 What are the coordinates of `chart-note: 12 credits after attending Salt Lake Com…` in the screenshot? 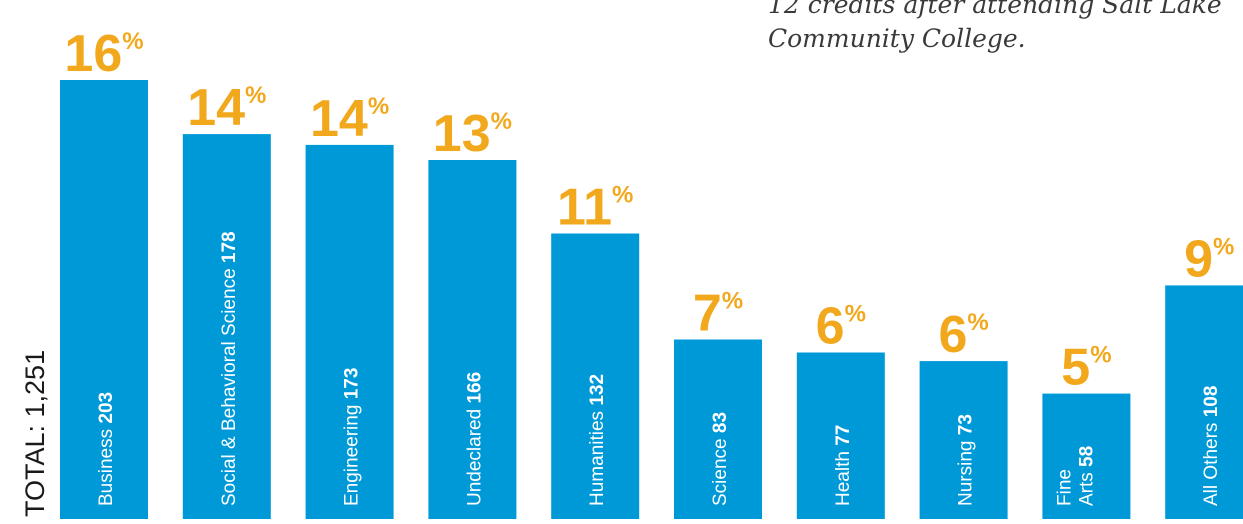 It's located at (1003, 28).